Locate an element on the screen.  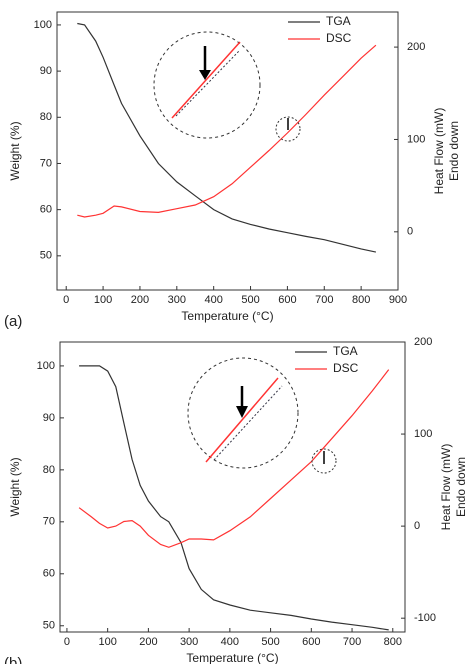
x-tick-label: 900 is located at coordinates (398, 300).